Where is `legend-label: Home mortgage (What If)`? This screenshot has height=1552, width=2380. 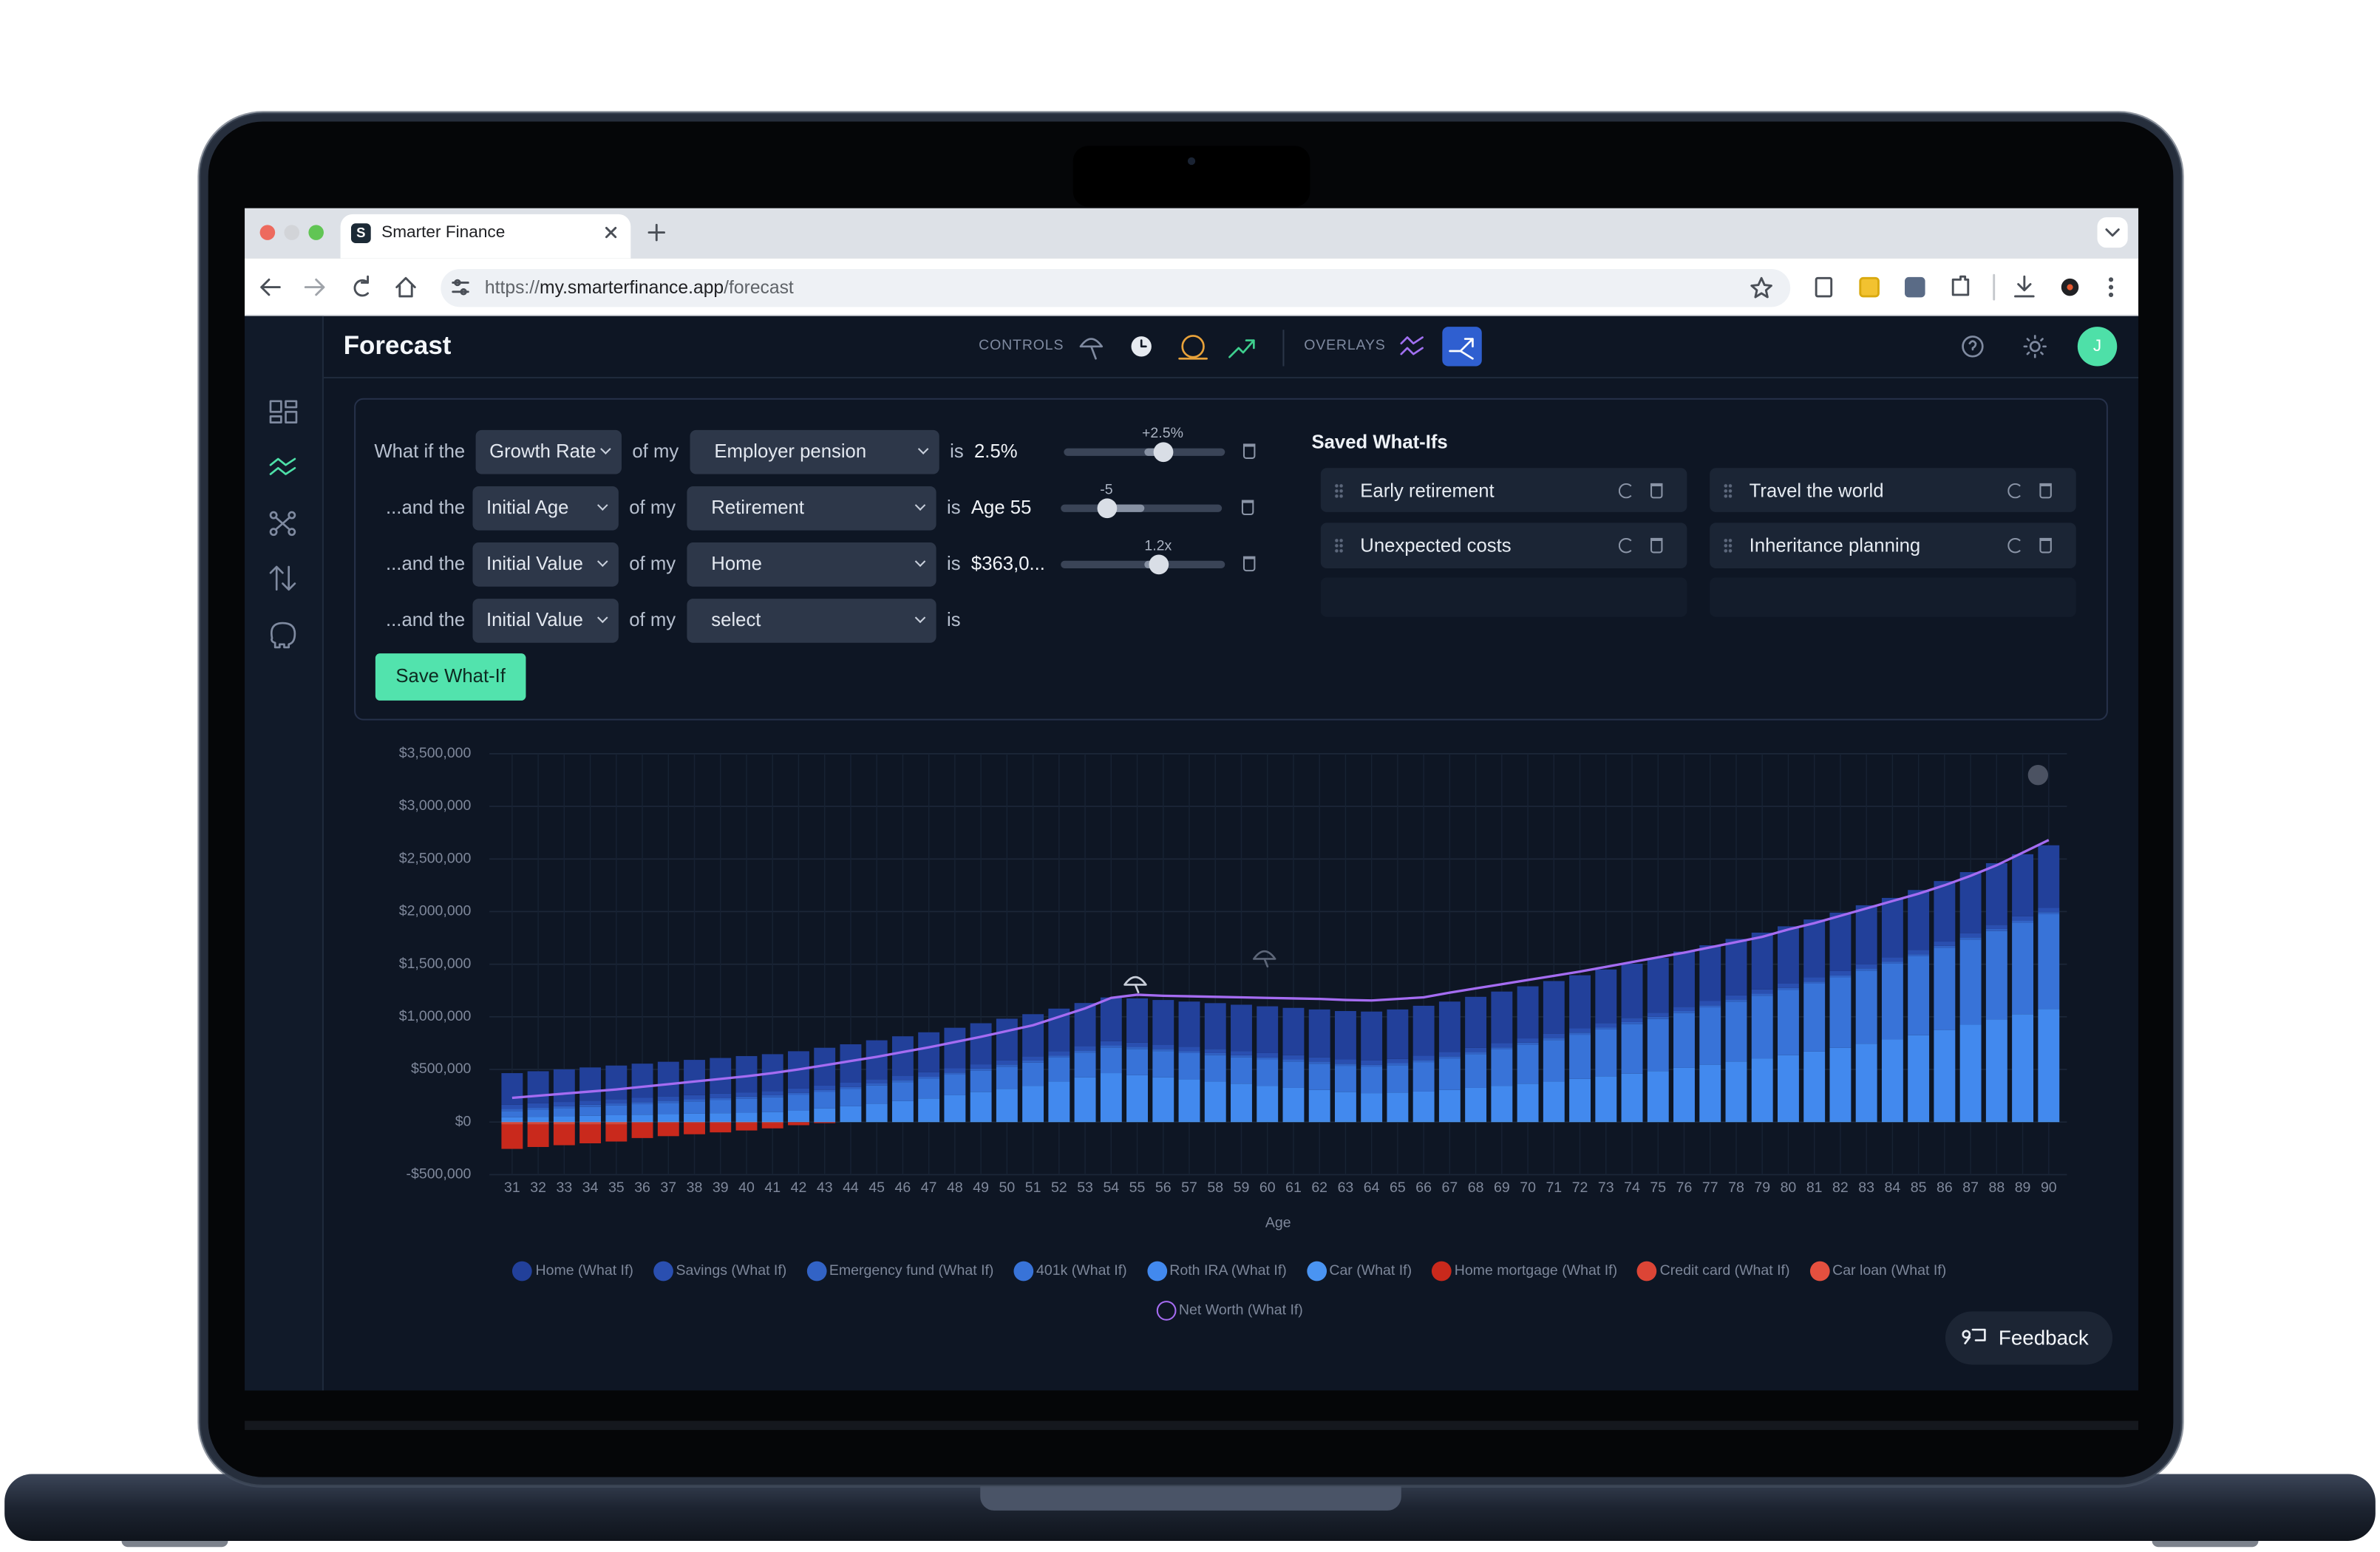 legend-label: Home mortgage (What If) is located at coordinates (1536, 1270).